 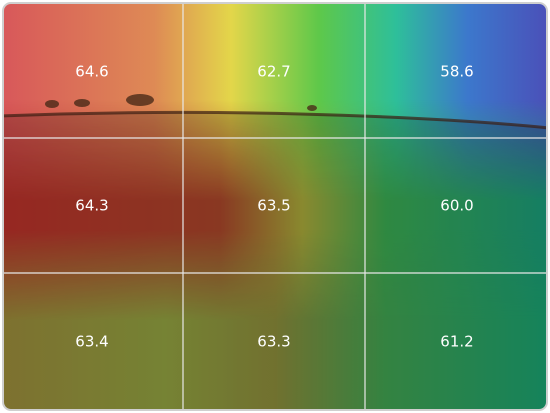 What do you see at coordinates (91, 72) in the screenshot?
I see `cell-value: 64.6` at bounding box center [91, 72].